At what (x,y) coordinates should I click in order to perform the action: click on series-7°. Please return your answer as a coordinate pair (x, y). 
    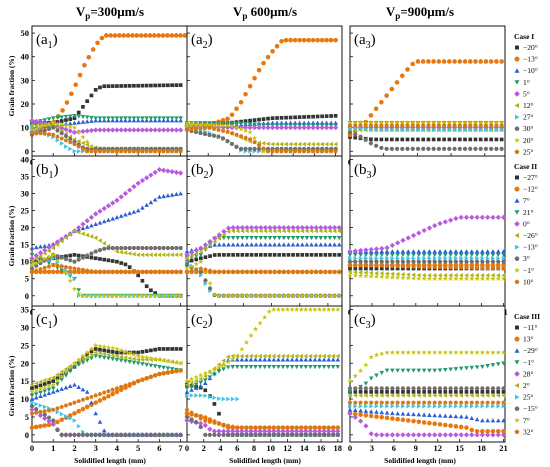
    Looking at the image, I should click on (263, 248).